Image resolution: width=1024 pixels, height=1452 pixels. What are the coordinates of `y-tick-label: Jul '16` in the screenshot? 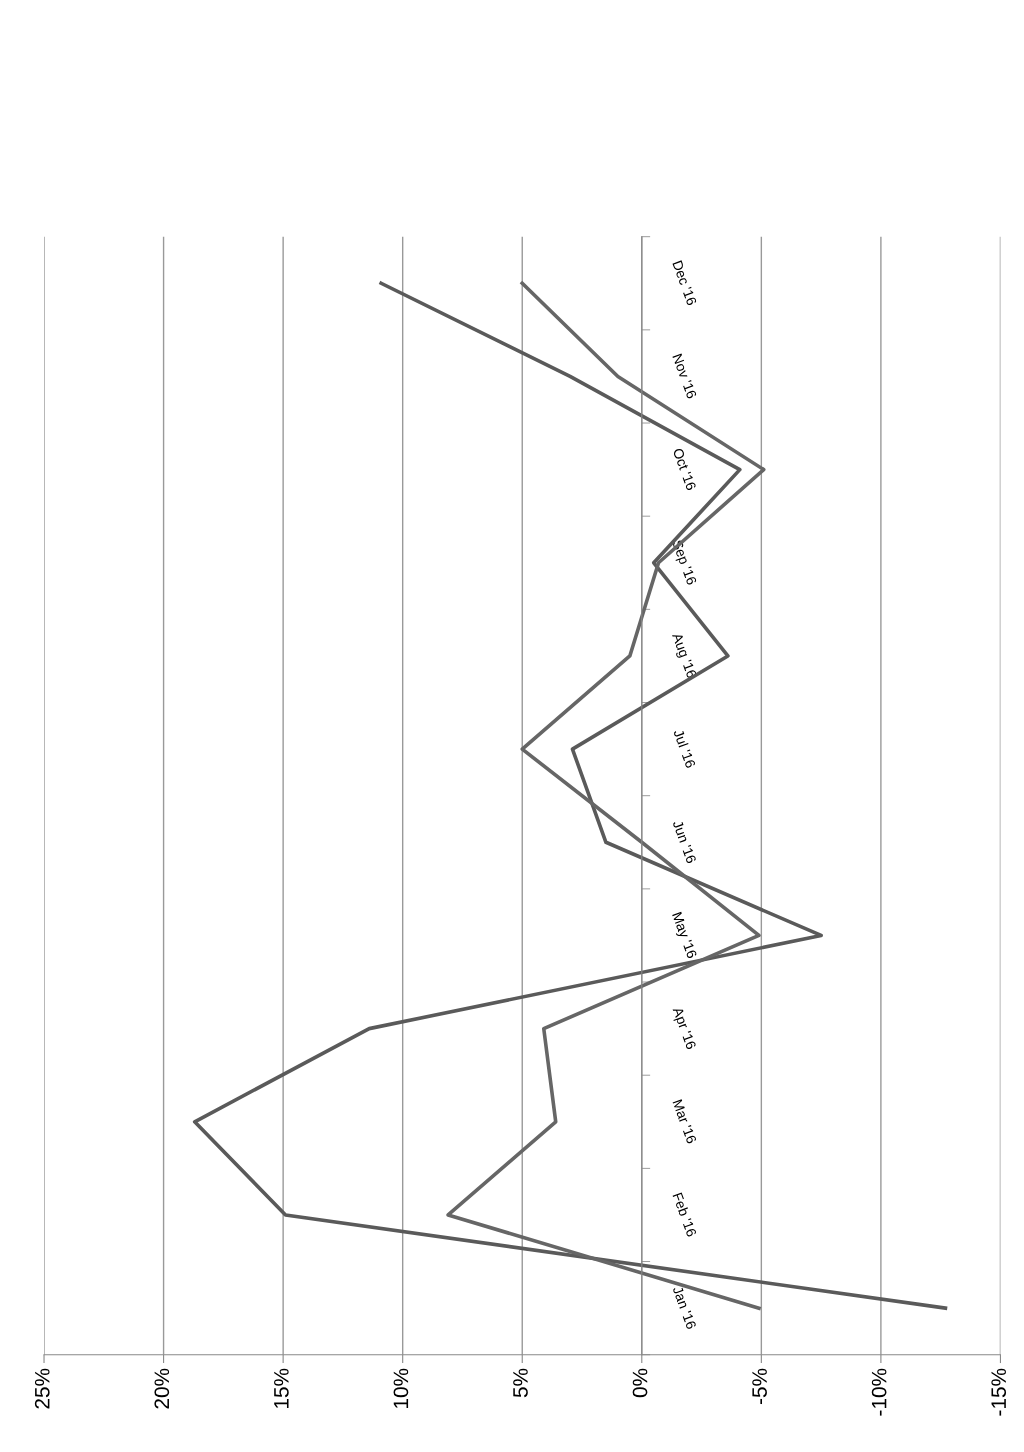 It's located at (685, 748).